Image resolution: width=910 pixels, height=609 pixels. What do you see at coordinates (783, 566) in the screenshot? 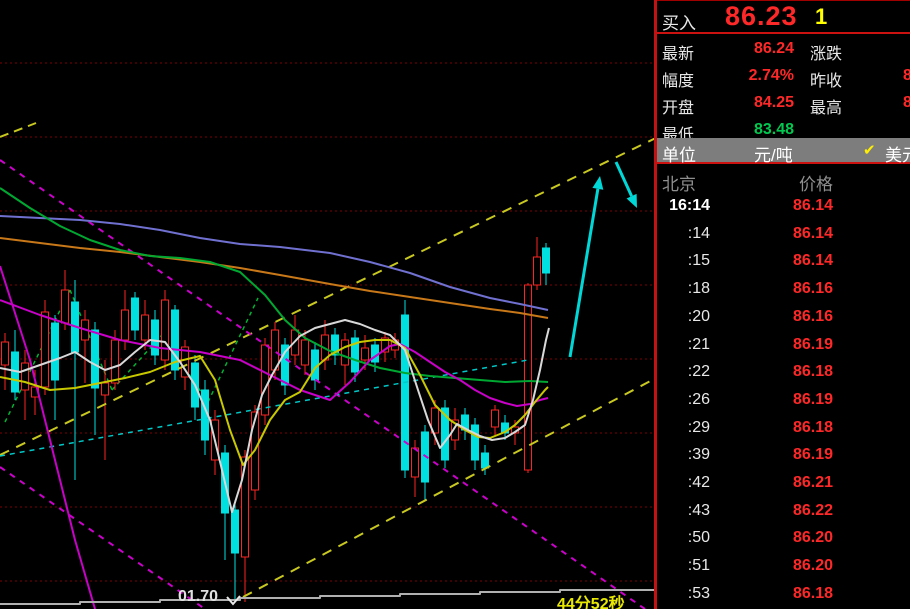
I see `tick-row: :51 86.20` at bounding box center [783, 566].